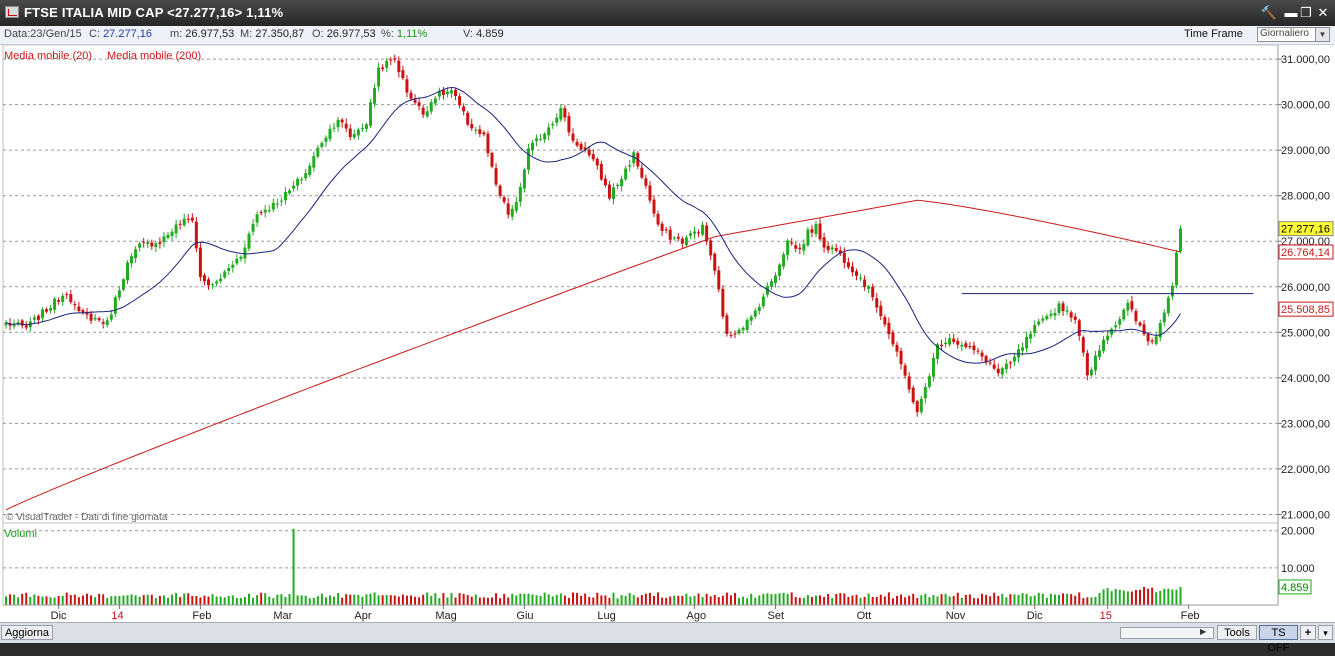 This screenshot has height=656, width=1335. What do you see at coordinates (1237, 632) in the screenshot?
I see `tools-button: Tools` at bounding box center [1237, 632].